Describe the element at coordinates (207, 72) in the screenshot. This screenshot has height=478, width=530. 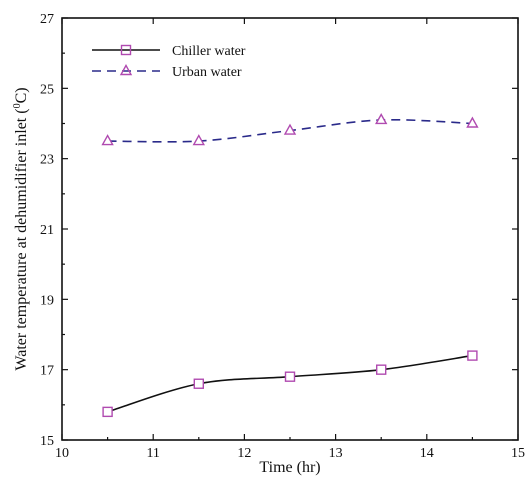
I see `legend-label-urban: Urban water` at that location.